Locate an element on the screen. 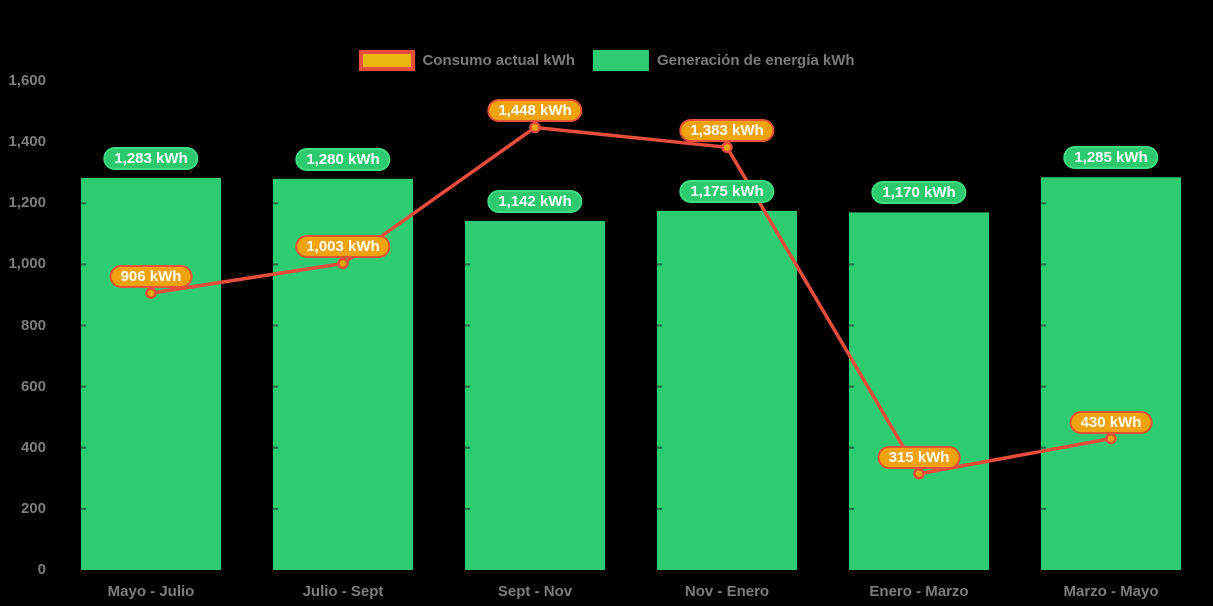 Image resolution: width=1213 pixels, height=606 pixels. consumption-legend-label: Consumo actual kWh is located at coordinates (498, 60).